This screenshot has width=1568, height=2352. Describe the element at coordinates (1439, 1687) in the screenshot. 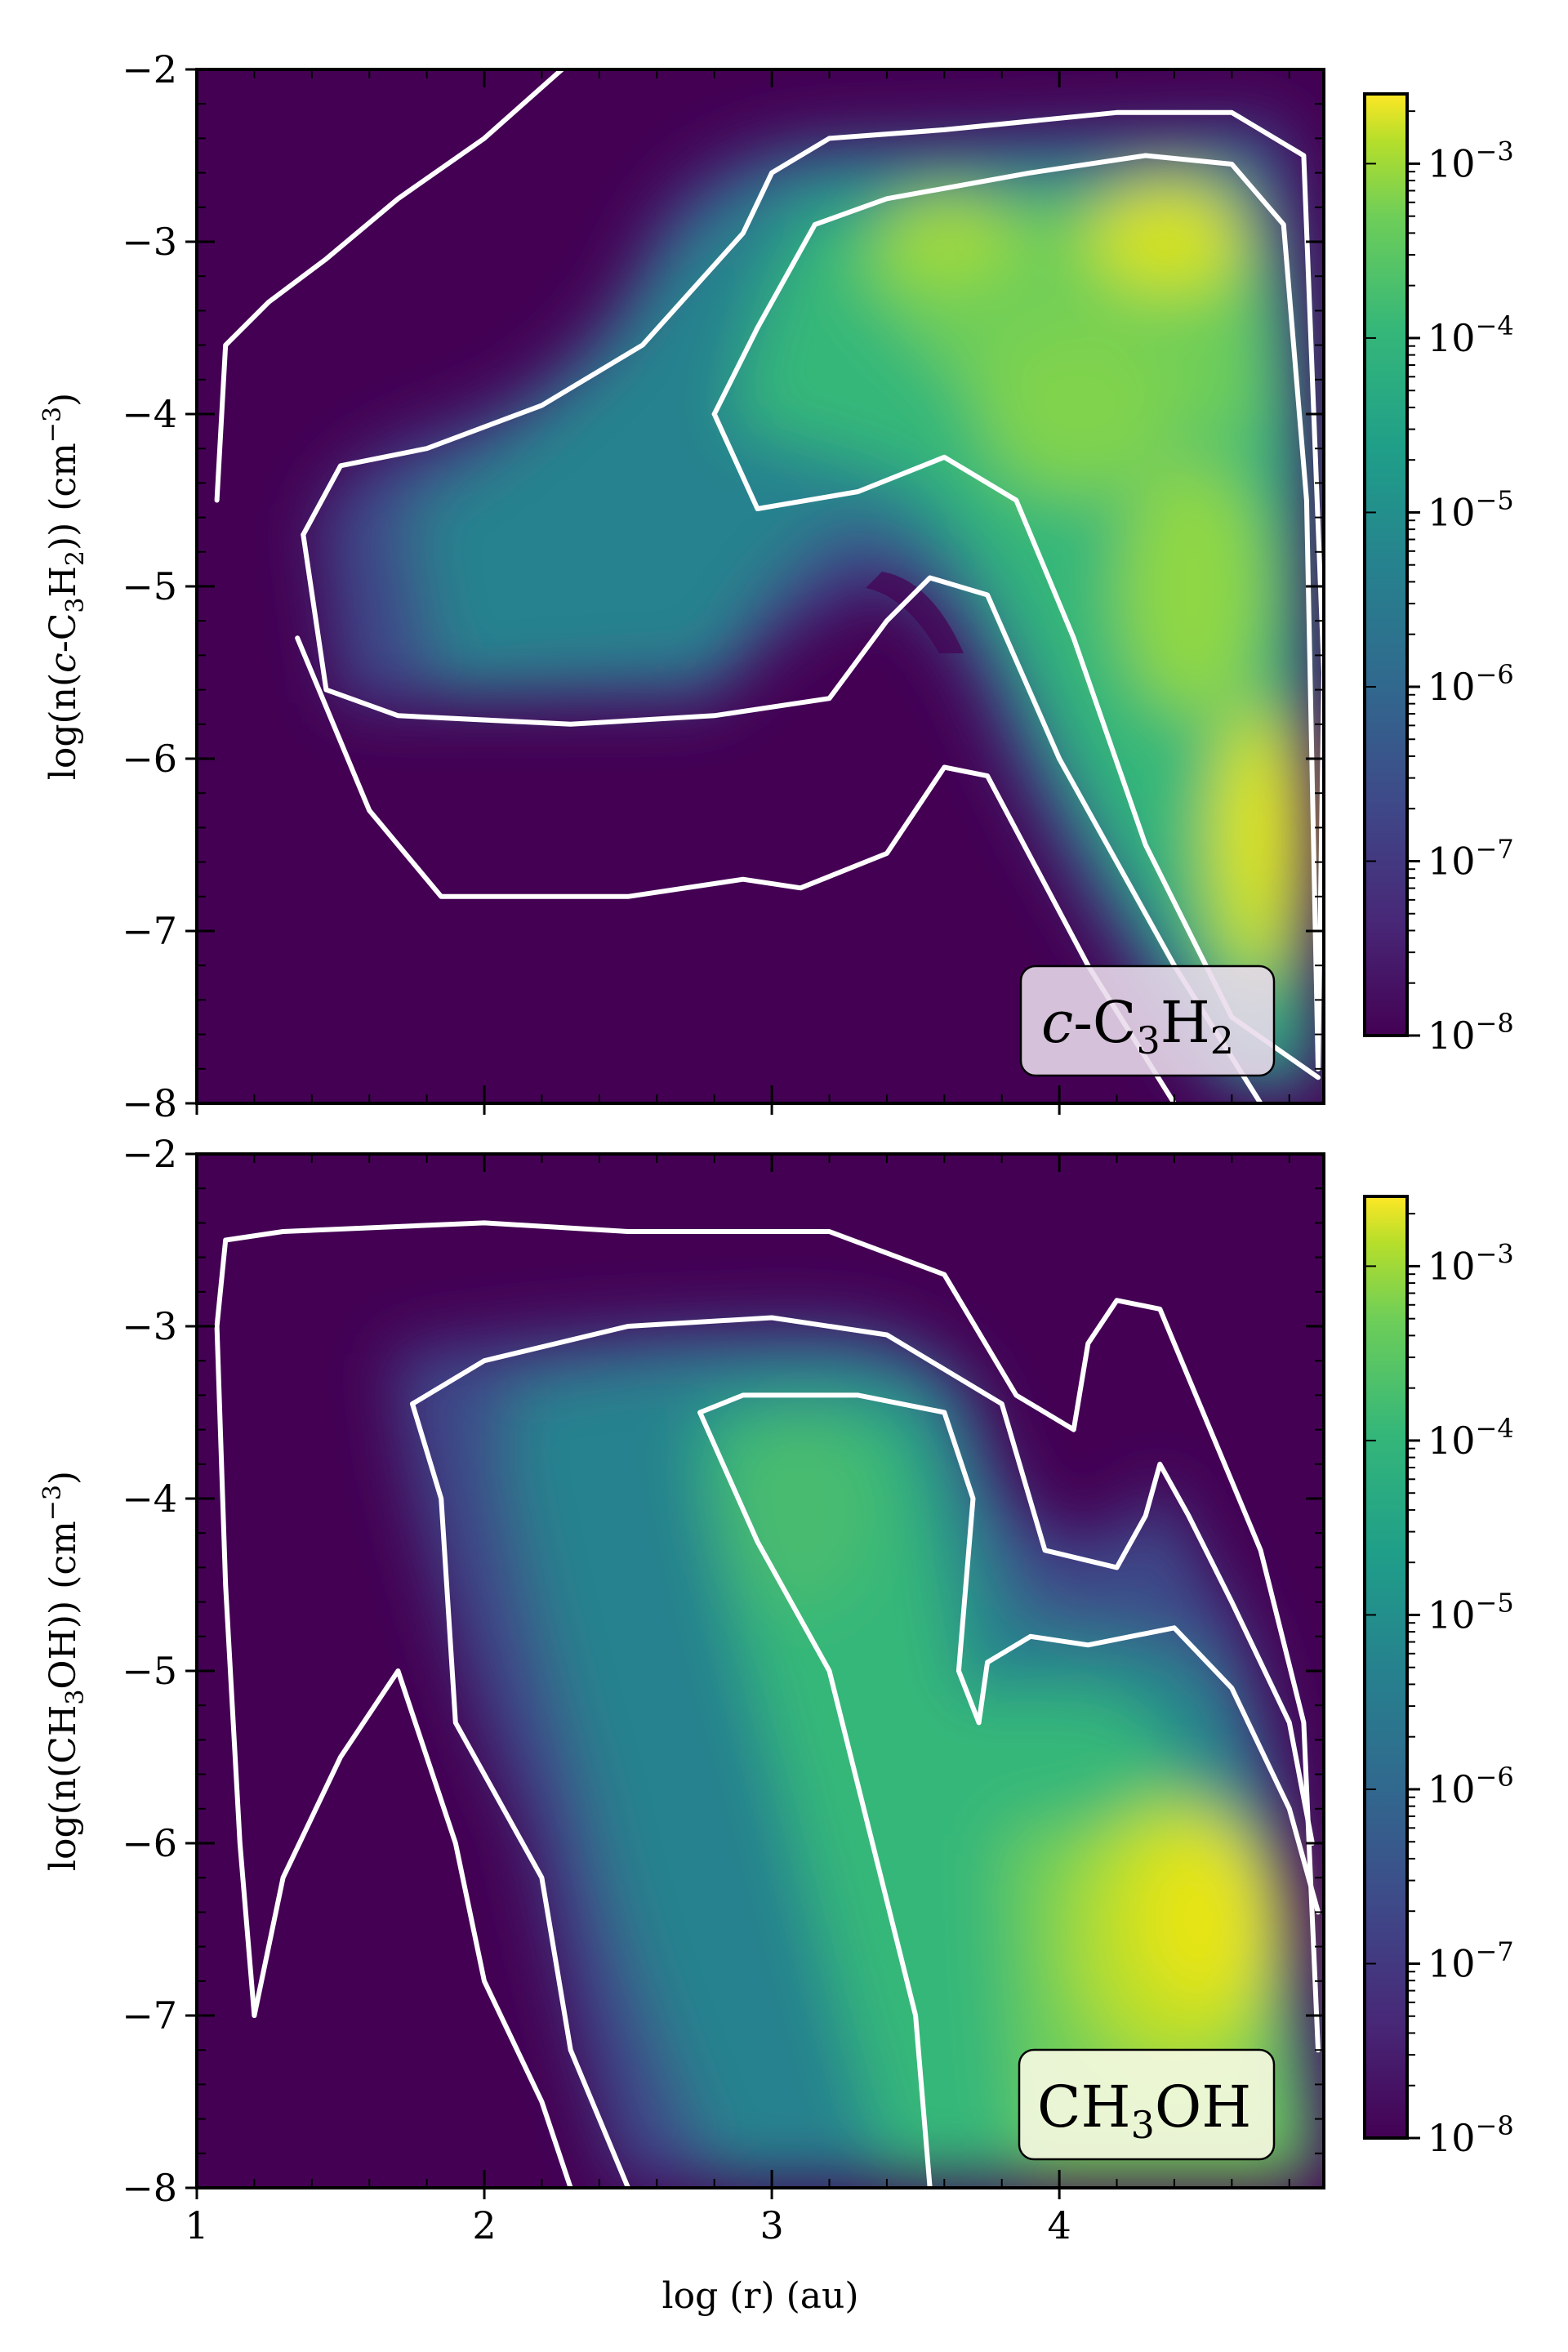

I see `colorbar-ticks-bot: 10⁻⁸ 10⁻⁷ 10⁻⁶ 10⁻⁵ 10⁻⁴ 10⁻³` at that location.